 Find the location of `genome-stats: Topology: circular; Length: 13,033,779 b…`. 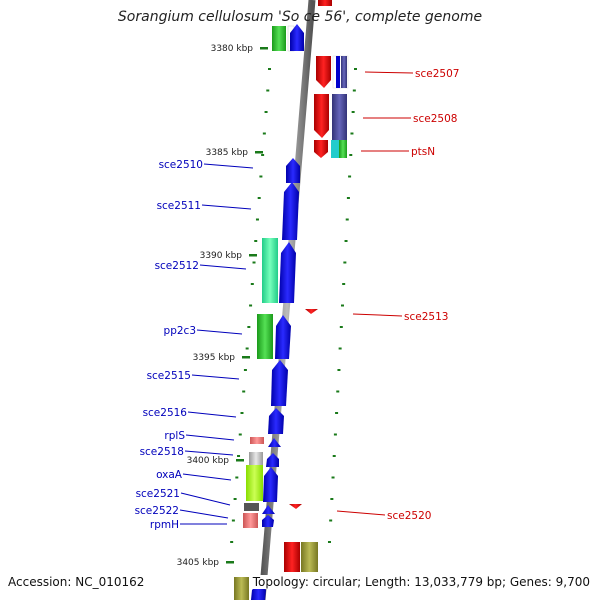

genome-stats: Topology: circular; Length: 13,033,779 b… is located at coordinates (419, 582).